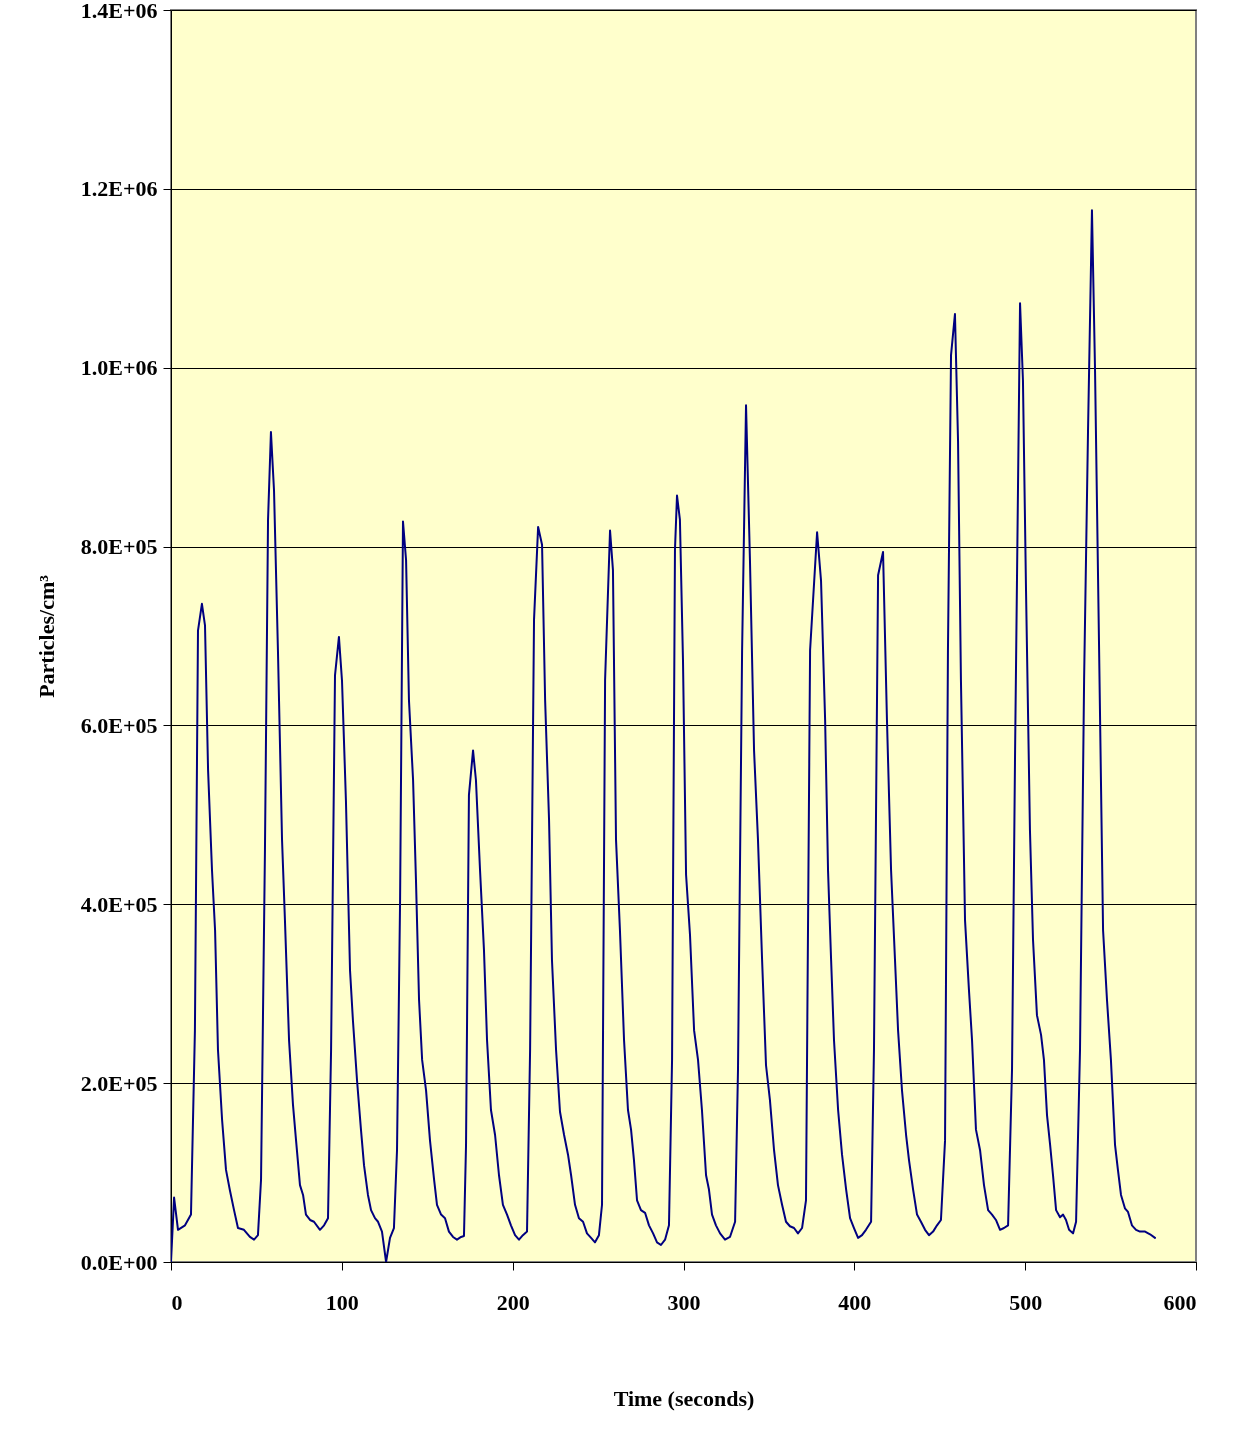  Describe the element at coordinates (119, 189) in the screenshot. I see `y-tick-label: 1.2E+06` at that location.